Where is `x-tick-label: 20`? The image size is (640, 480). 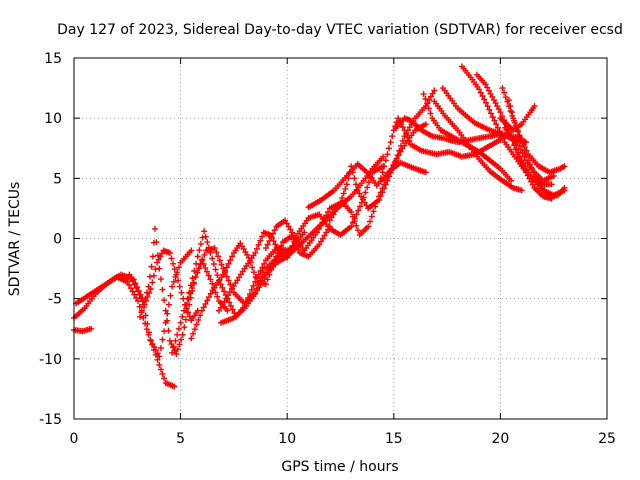
x-tick-label: 20 is located at coordinates (500, 439).